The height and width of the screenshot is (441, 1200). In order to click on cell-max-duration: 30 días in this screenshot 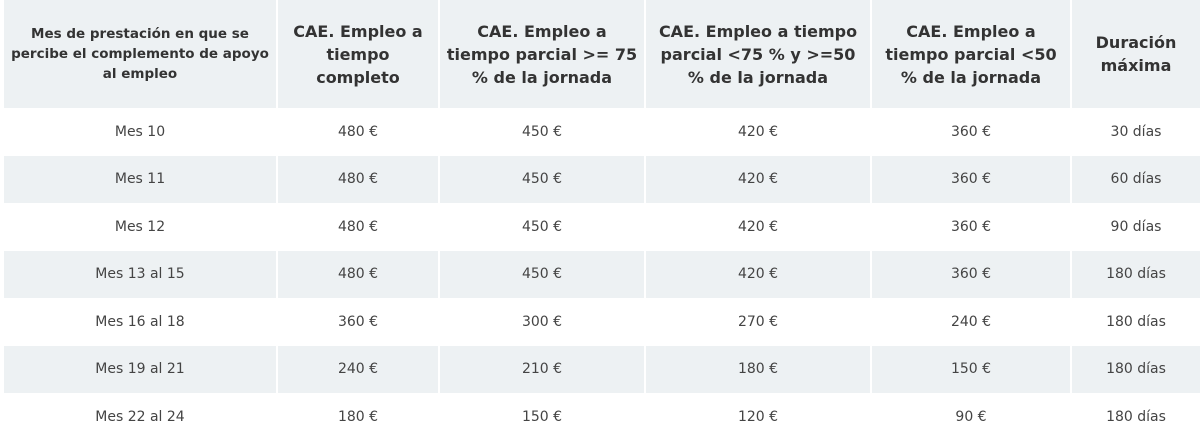, I will do `click(1136, 132)`.